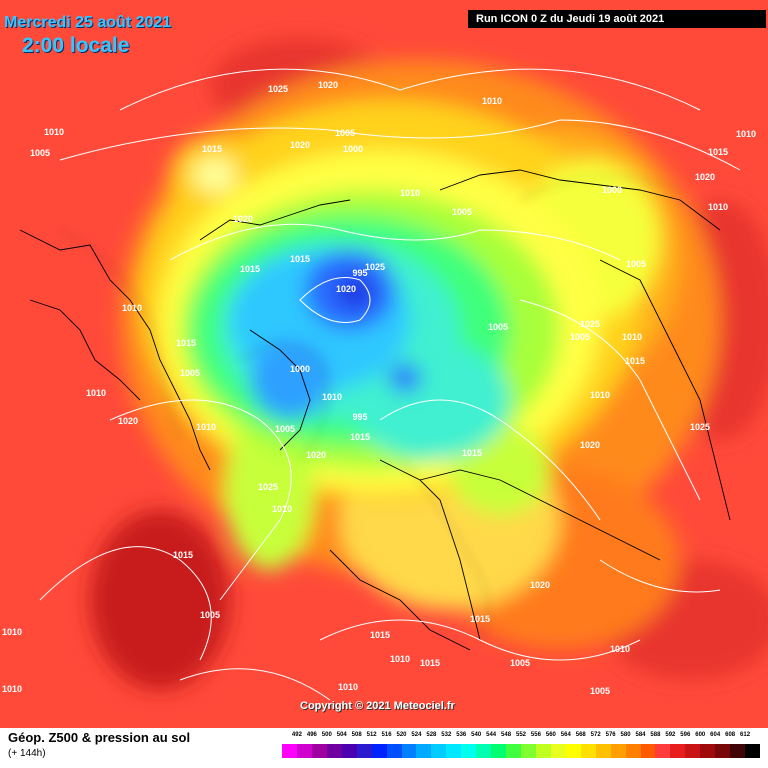 This screenshot has width=768, height=768. Describe the element at coordinates (356, 735) in the screenshot. I see `scale-label: 508` at that location.